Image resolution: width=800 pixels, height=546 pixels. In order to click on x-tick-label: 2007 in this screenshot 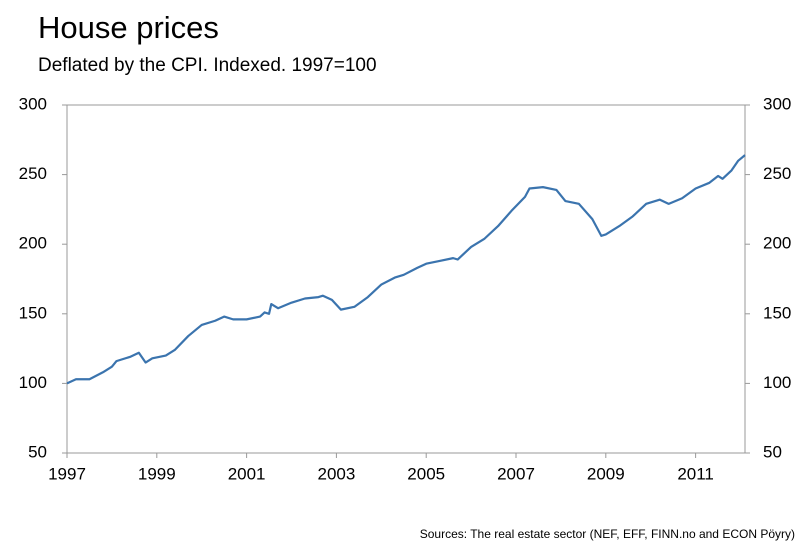, I will do `click(516, 473)`.